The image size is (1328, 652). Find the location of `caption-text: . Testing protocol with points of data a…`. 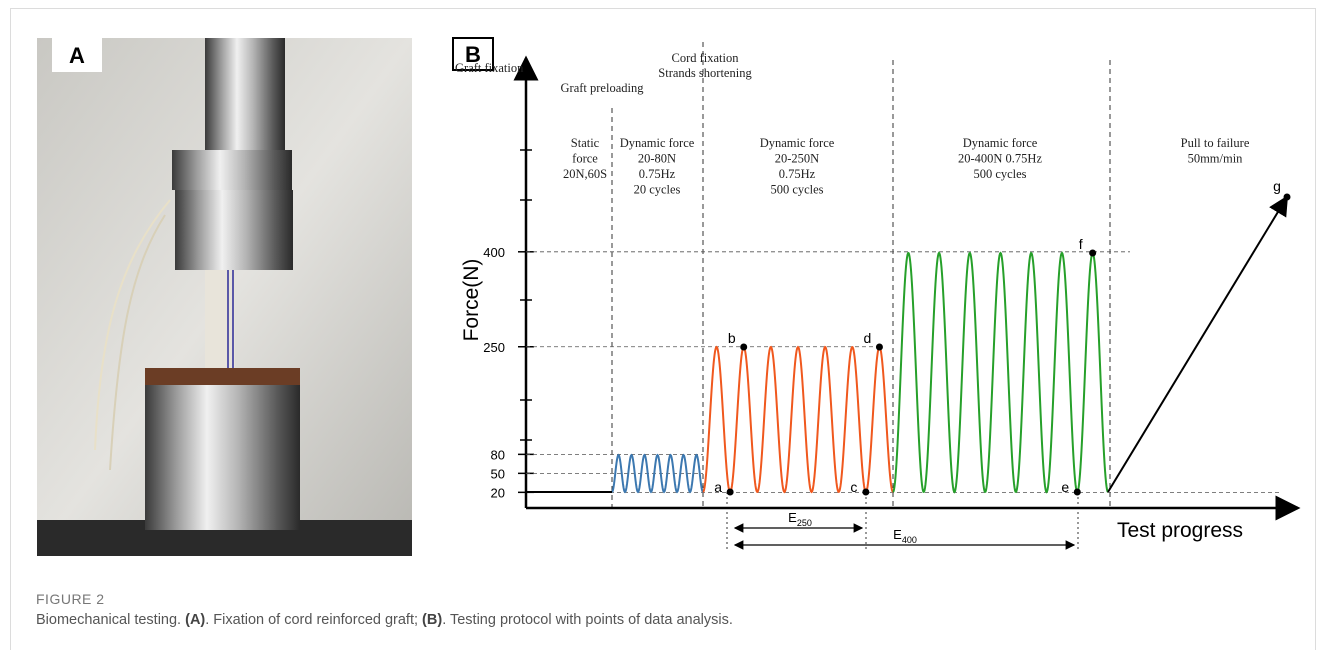

caption-text: . Testing protocol with points of data a… is located at coordinates (587, 620).